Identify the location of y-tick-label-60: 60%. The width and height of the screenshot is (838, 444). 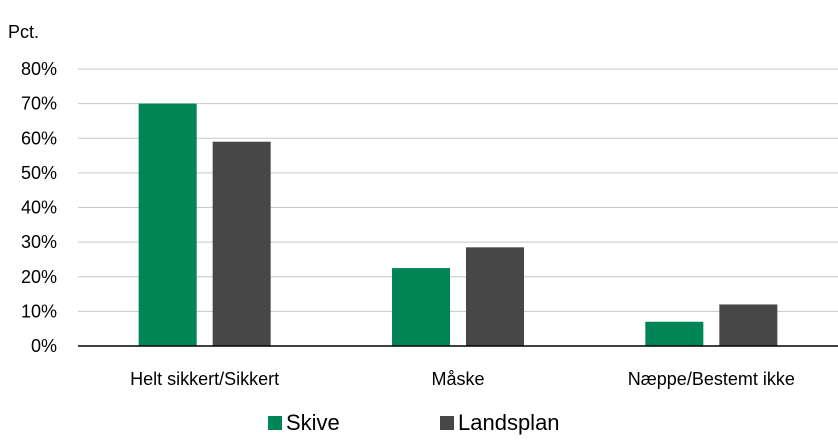
(39, 138).